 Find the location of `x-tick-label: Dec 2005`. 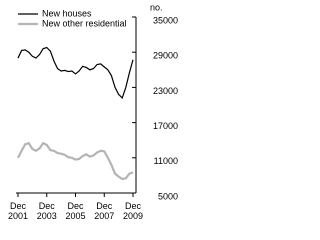

x-tick-label: Dec 2005 is located at coordinates (75, 211).